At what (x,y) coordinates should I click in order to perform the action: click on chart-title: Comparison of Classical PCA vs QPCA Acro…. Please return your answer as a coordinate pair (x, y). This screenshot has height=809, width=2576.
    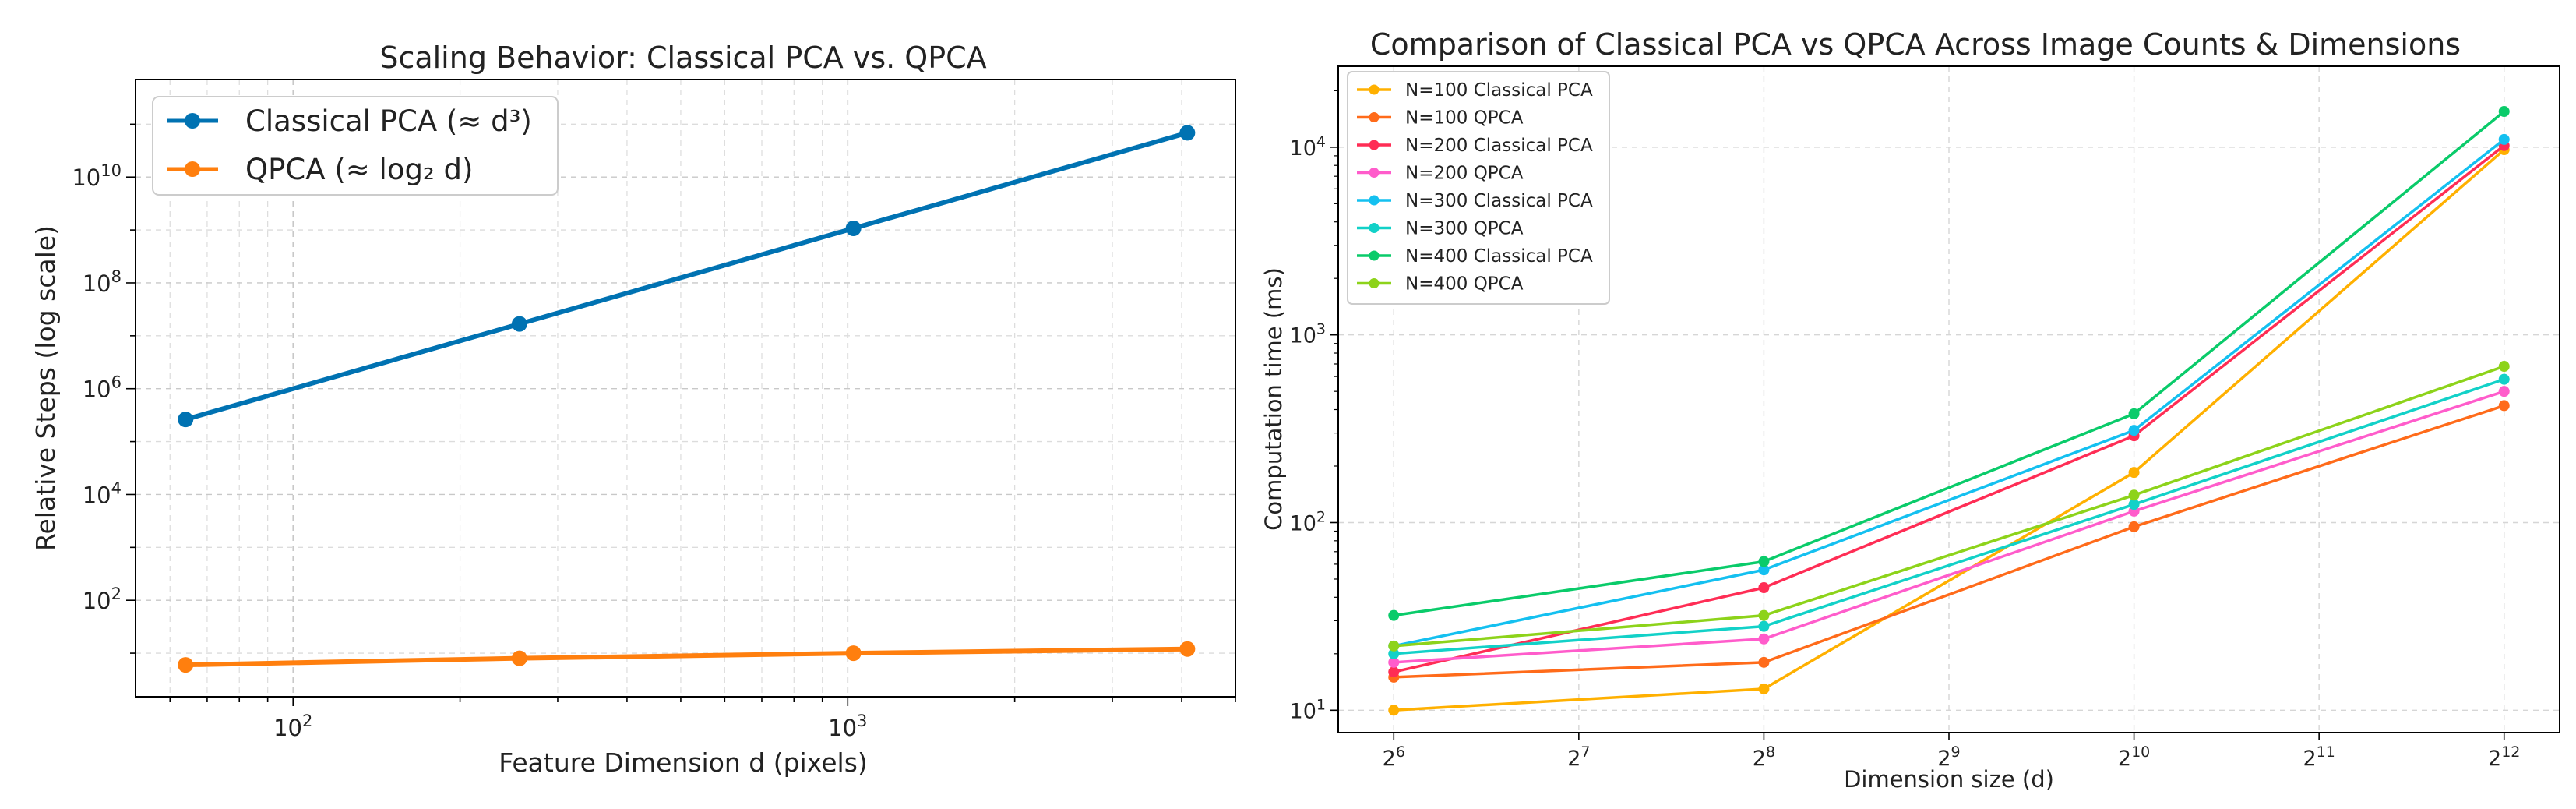
    Looking at the image, I should click on (1915, 44).